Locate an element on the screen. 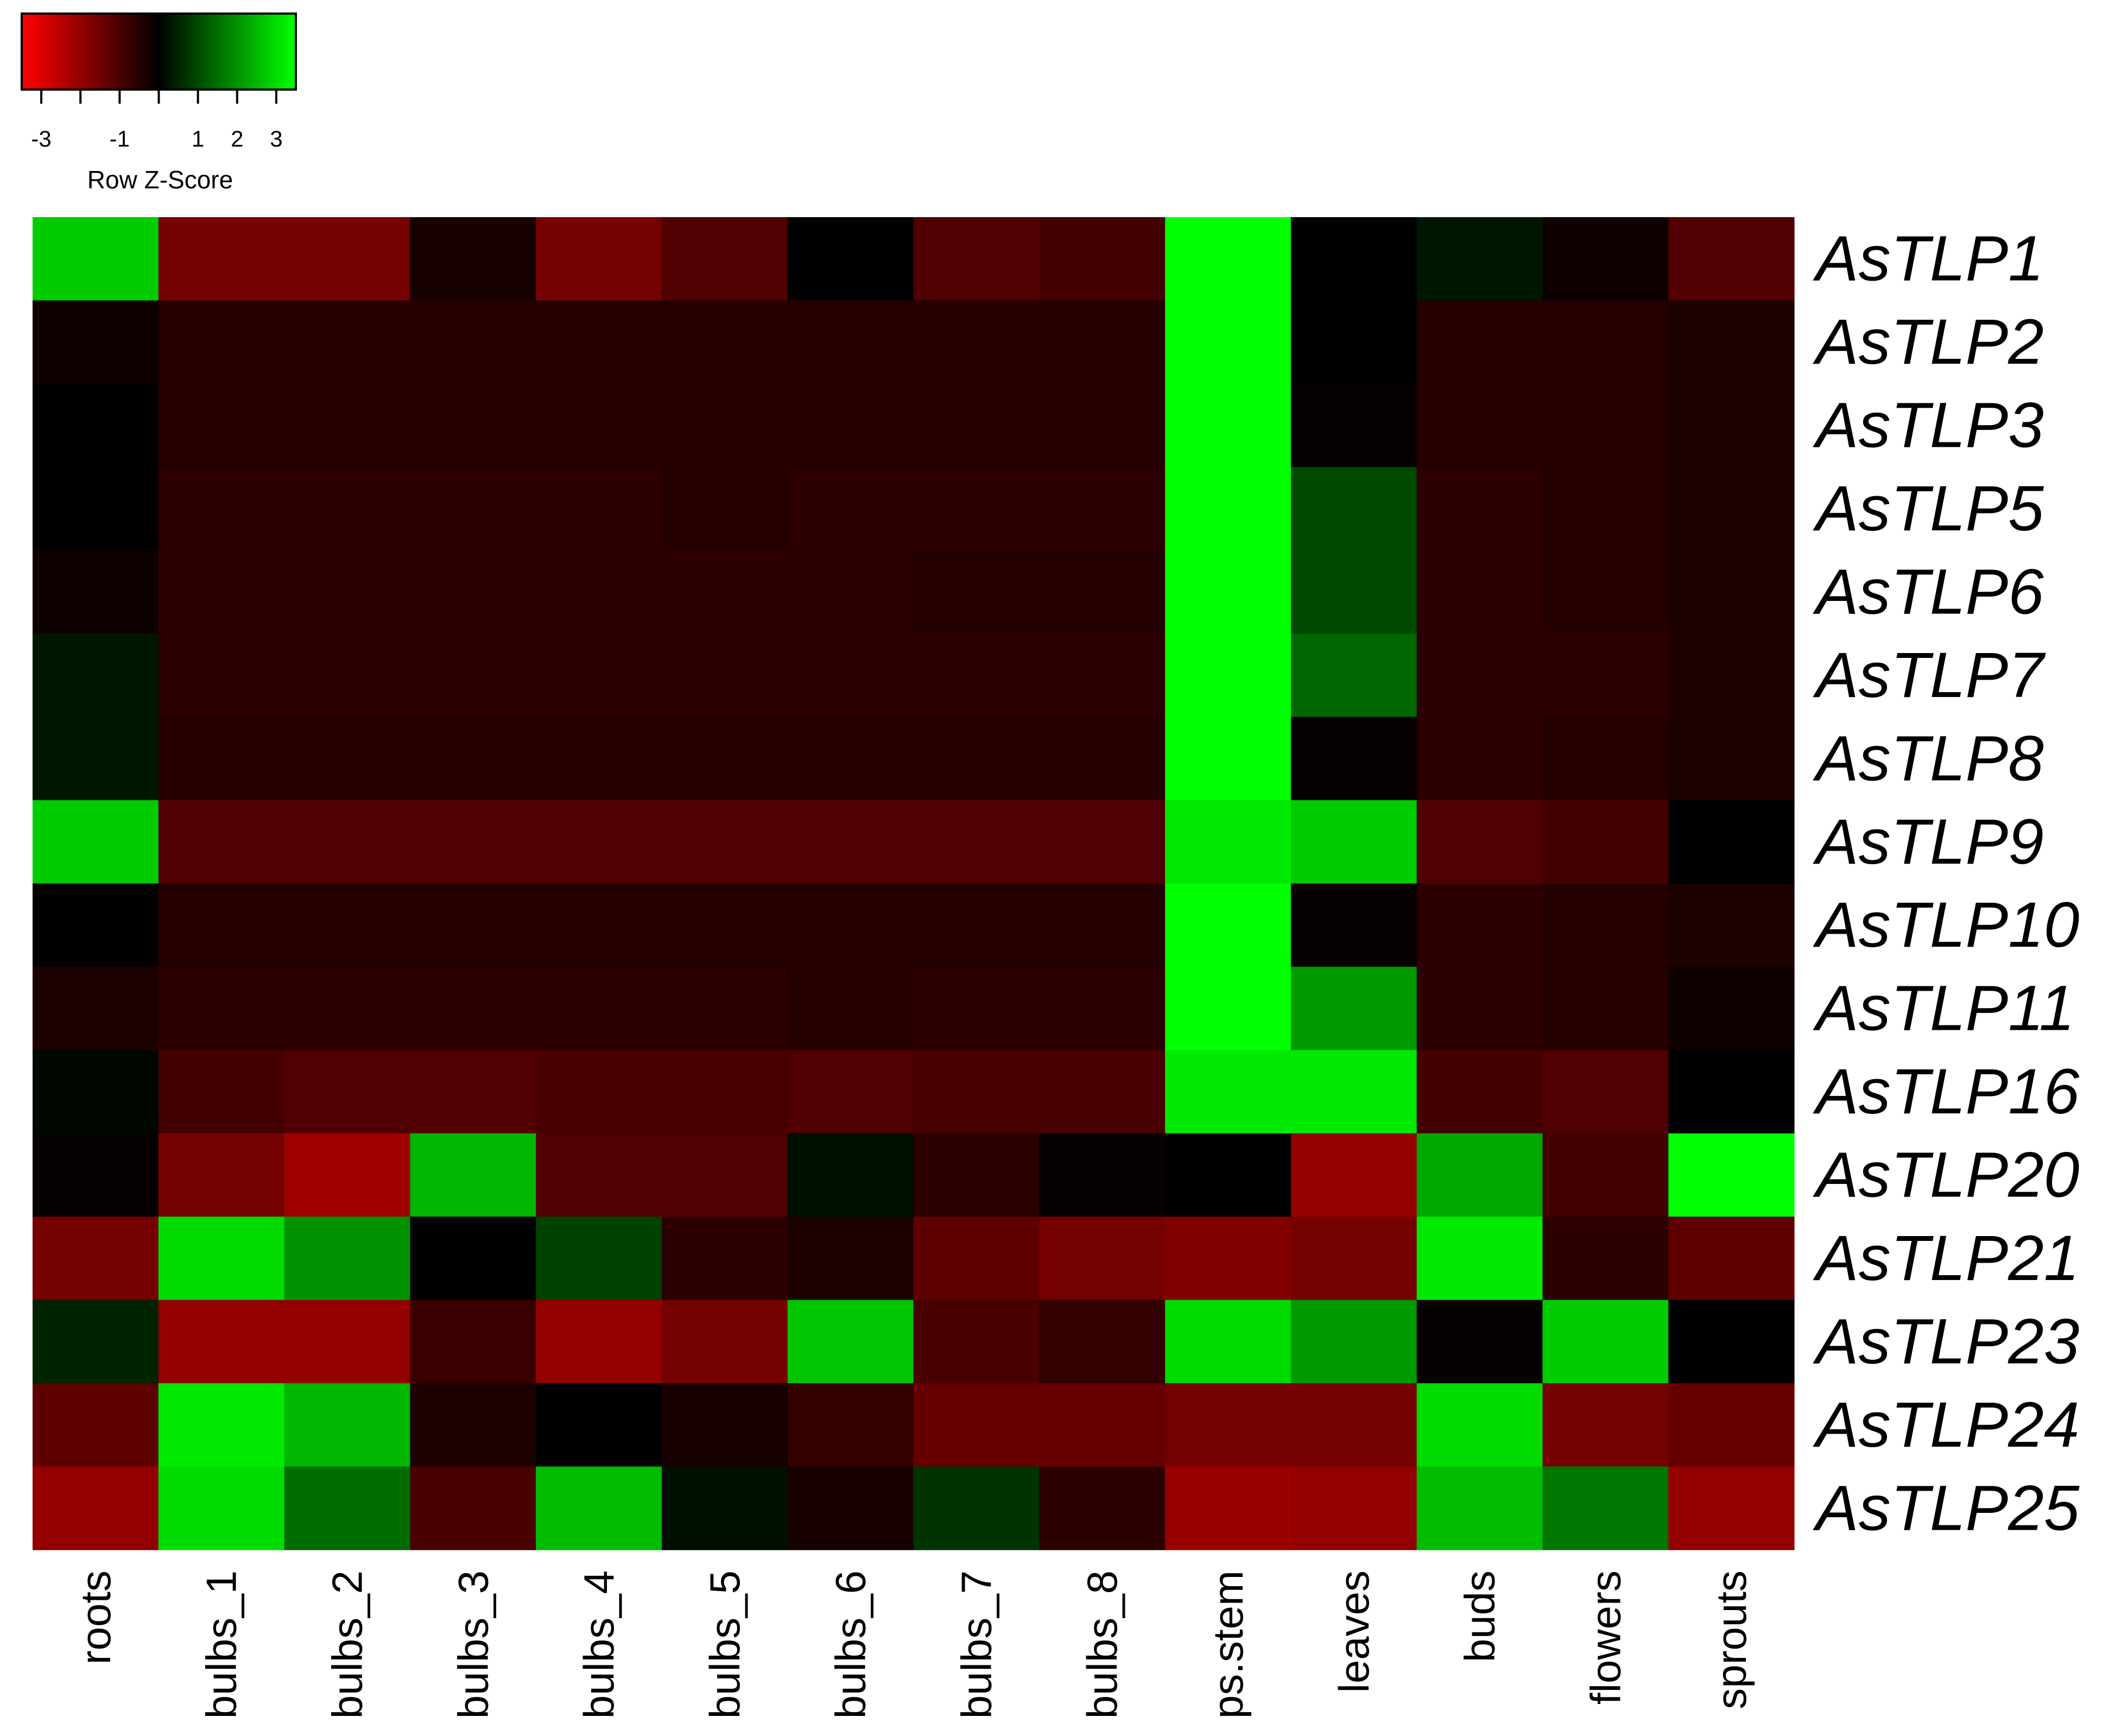 The height and width of the screenshot is (1736, 2121). row-label: AsTLP10 is located at coordinates (1946, 925).